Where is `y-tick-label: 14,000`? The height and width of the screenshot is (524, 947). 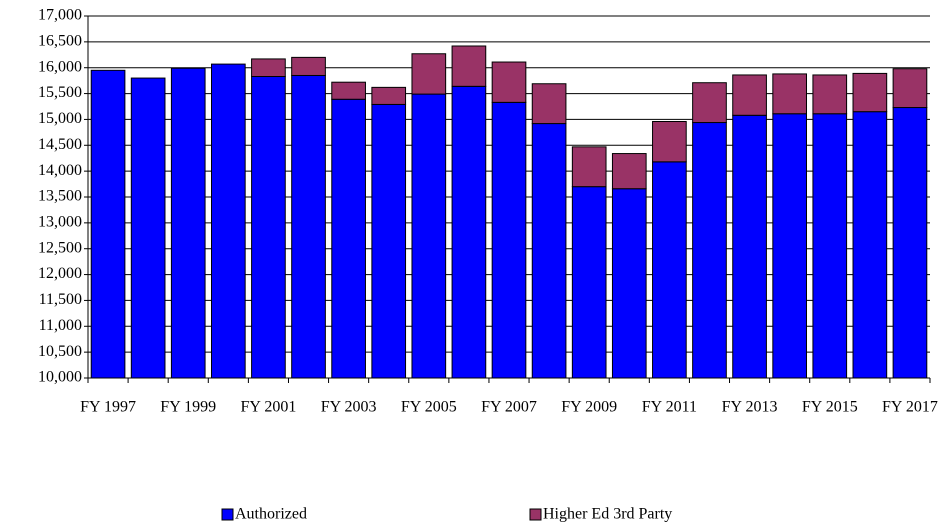
y-tick-label: 14,000 is located at coordinates (60, 170).